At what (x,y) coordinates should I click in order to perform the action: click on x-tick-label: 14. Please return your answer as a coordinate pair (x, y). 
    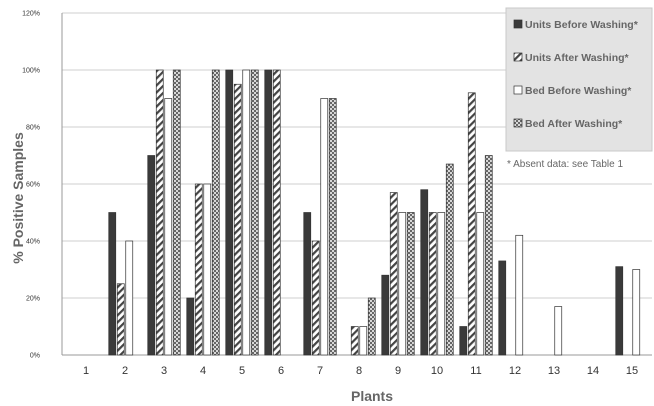
    Looking at the image, I should click on (593, 371).